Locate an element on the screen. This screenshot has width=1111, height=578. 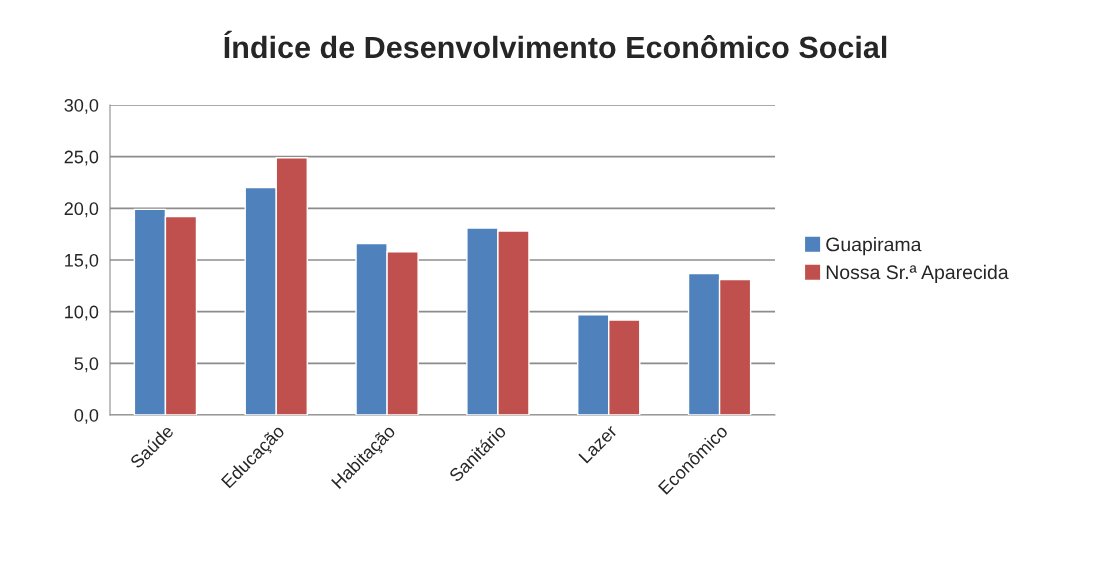
y-tick-label: 30,0 is located at coordinates (81, 106).